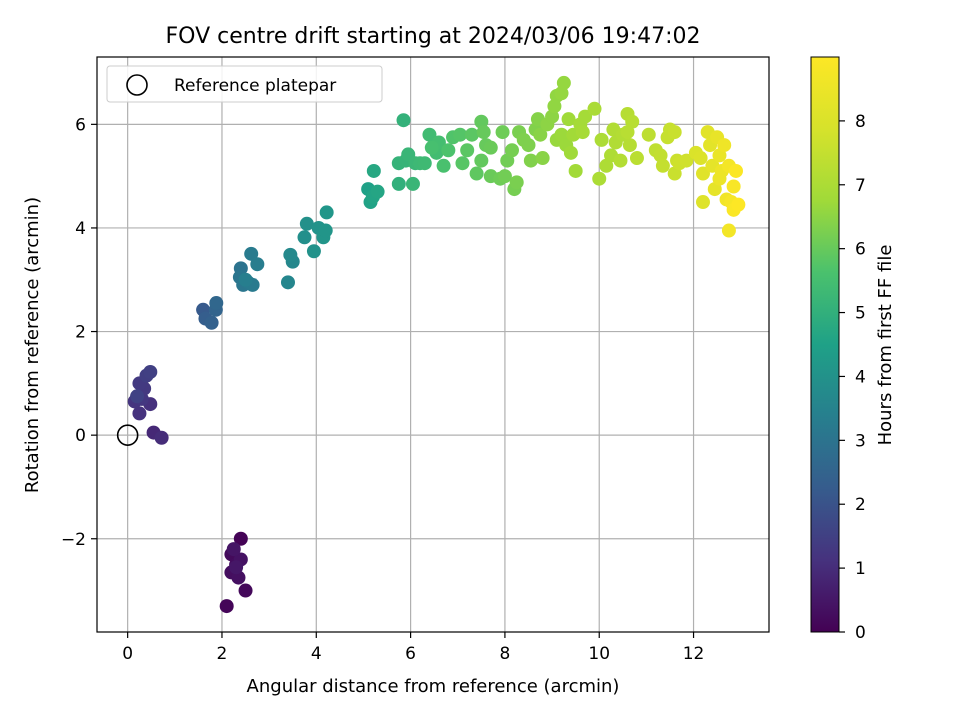 The width and height of the screenshot is (960, 720). I want to click on y-axis-ticks: −2 0 2 4 6, so click(79, 332).